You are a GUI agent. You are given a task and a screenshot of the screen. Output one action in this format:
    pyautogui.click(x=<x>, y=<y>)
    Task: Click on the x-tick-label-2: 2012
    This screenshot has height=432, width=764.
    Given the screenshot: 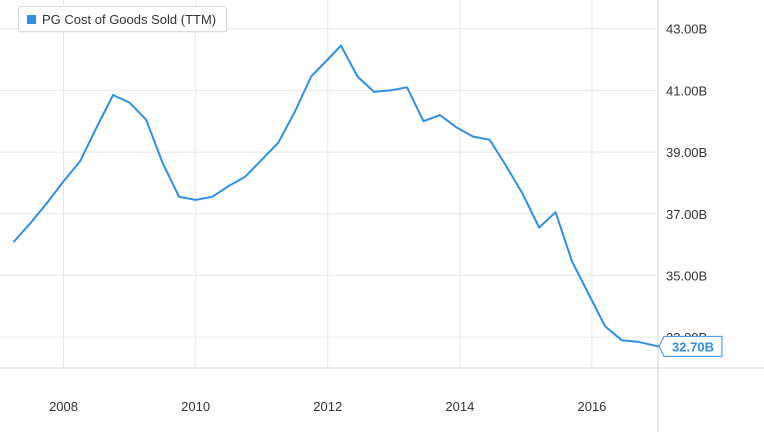 What is the action you would take?
    pyautogui.click(x=327, y=406)
    